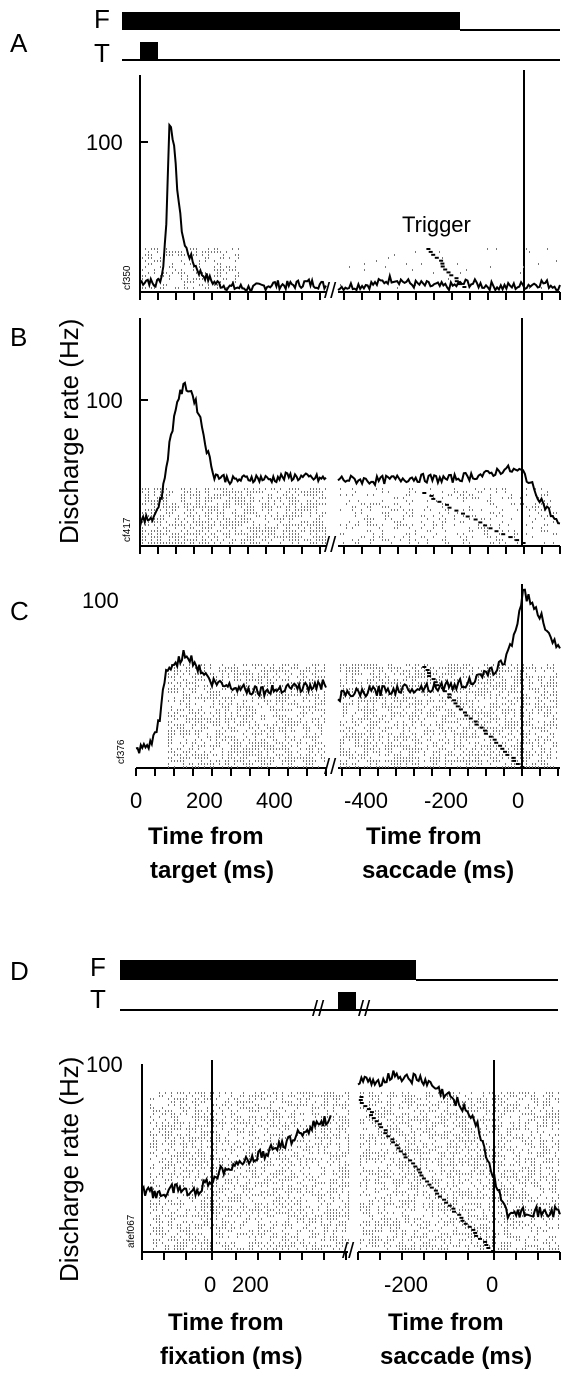 The image size is (562, 1378). What do you see at coordinates (204, 800) in the screenshot?
I see `x-tick-left-200: 200` at bounding box center [204, 800].